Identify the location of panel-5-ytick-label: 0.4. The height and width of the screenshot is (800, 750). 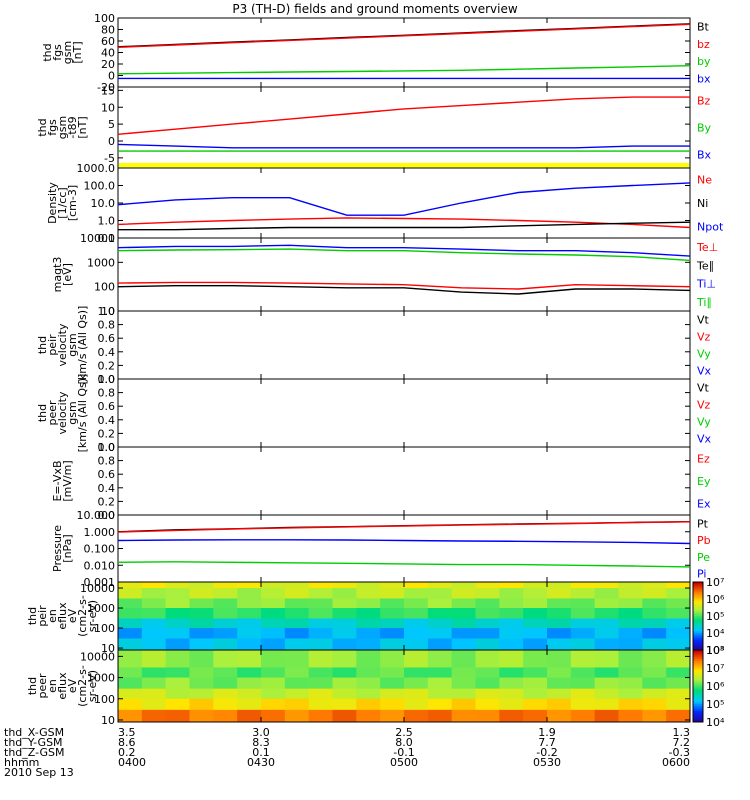
(107, 420).